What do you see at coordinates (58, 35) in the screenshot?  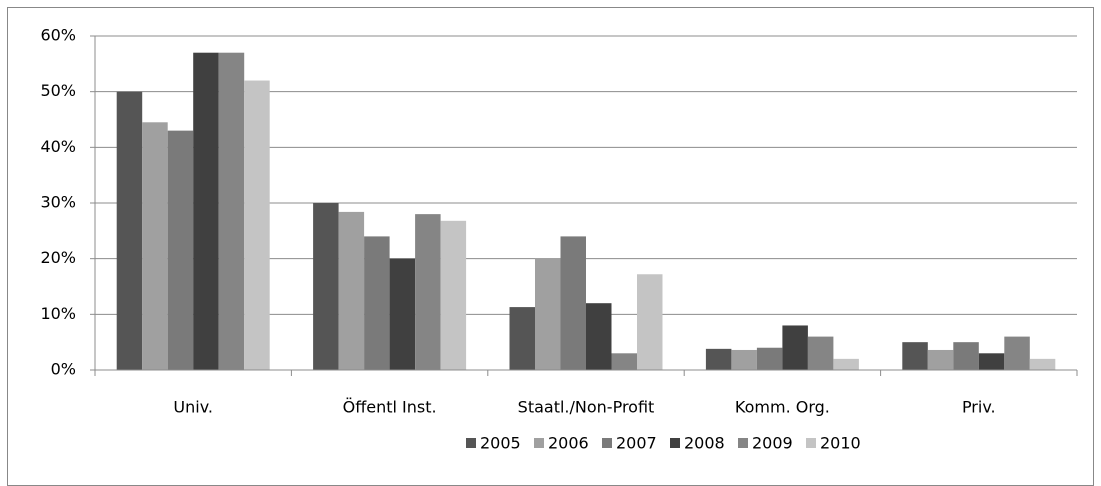 I see `y-tick-label: 60%` at bounding box center [58, 35].